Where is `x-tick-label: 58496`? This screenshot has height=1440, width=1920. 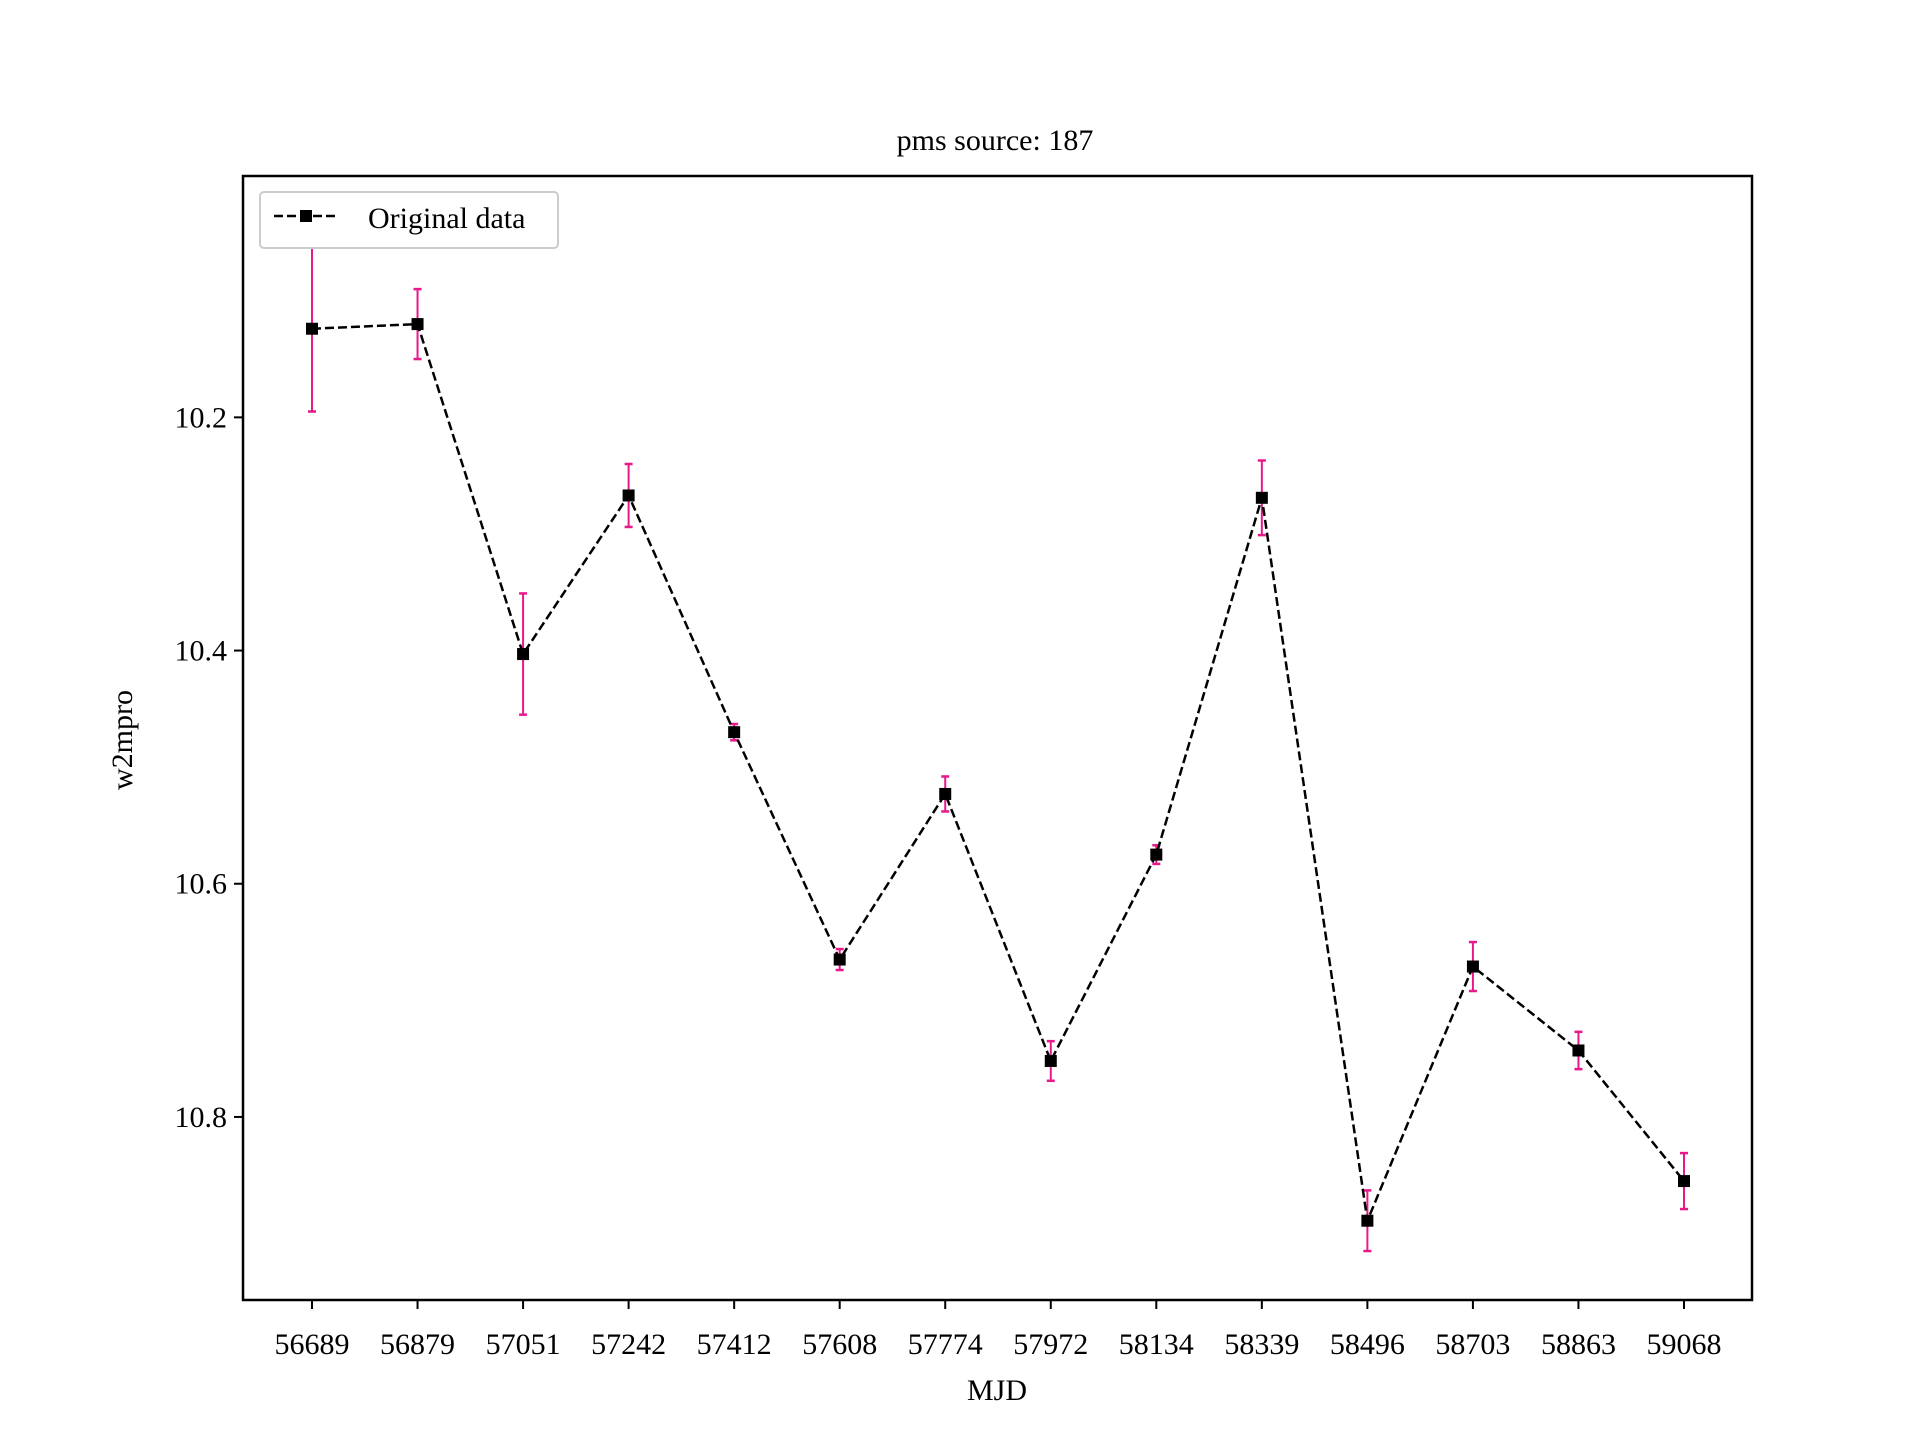
x-tick-label: 58496 is located at coordinates (1367, 1344).